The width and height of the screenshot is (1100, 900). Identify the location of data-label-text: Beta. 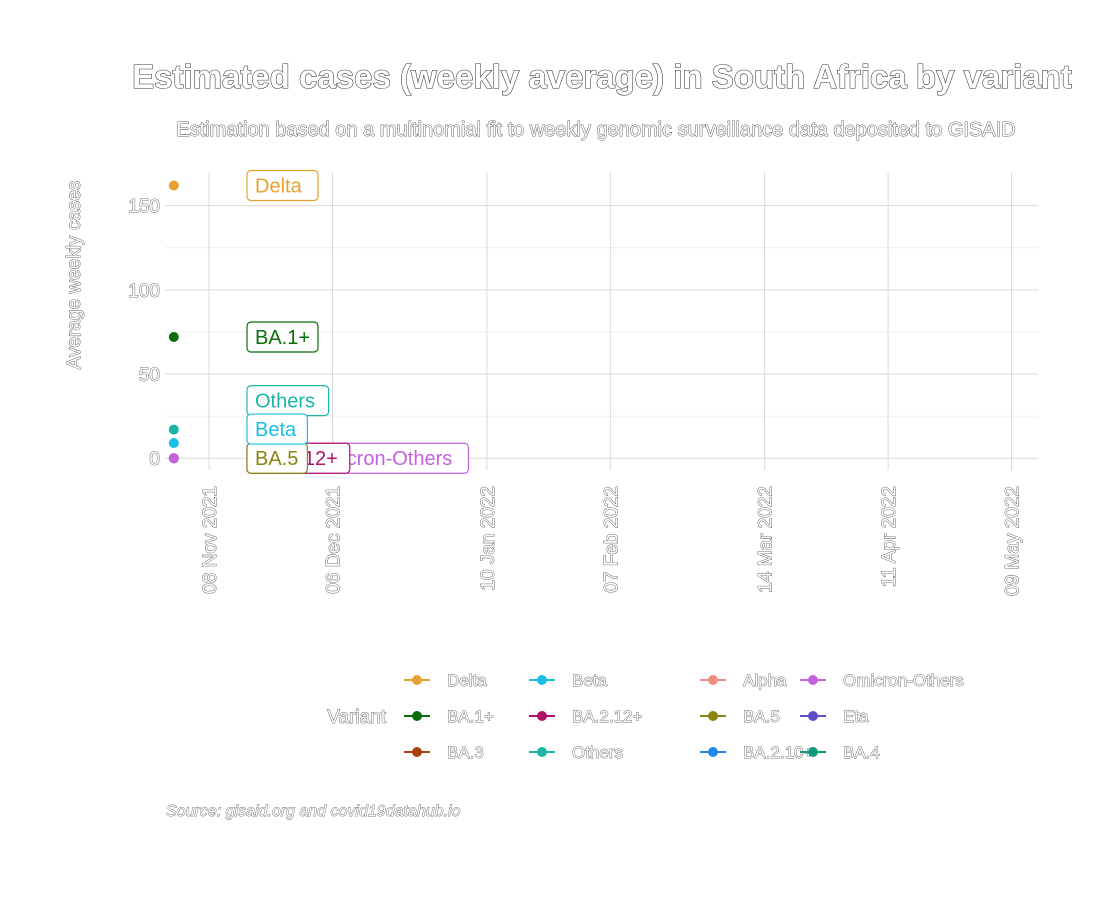
(276, 430).